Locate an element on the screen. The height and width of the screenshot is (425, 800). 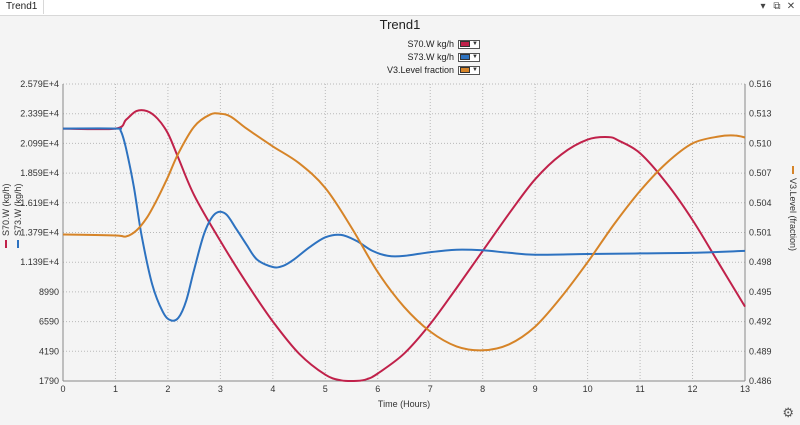
x-tick-label: 4 is located at coordinates (272, 389).